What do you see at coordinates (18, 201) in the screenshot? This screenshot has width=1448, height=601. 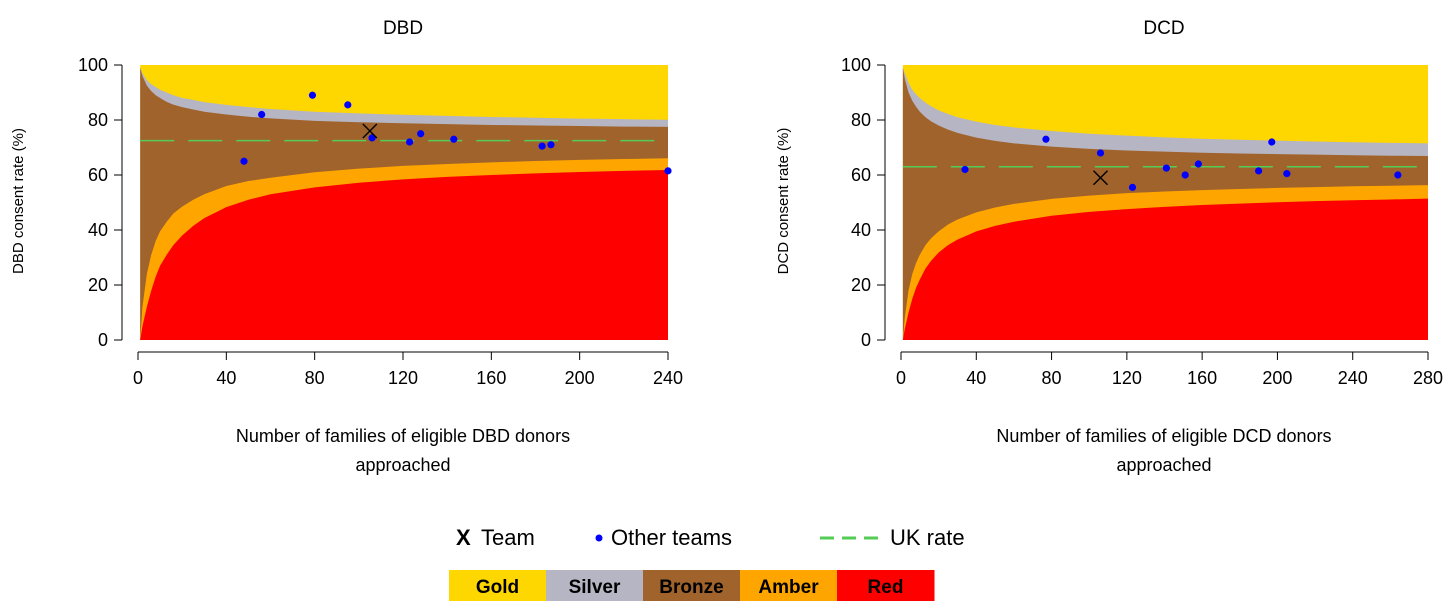 I see `dbd-y-axis-label: DBD consent rate (%)` at bounding box center [18, 201].